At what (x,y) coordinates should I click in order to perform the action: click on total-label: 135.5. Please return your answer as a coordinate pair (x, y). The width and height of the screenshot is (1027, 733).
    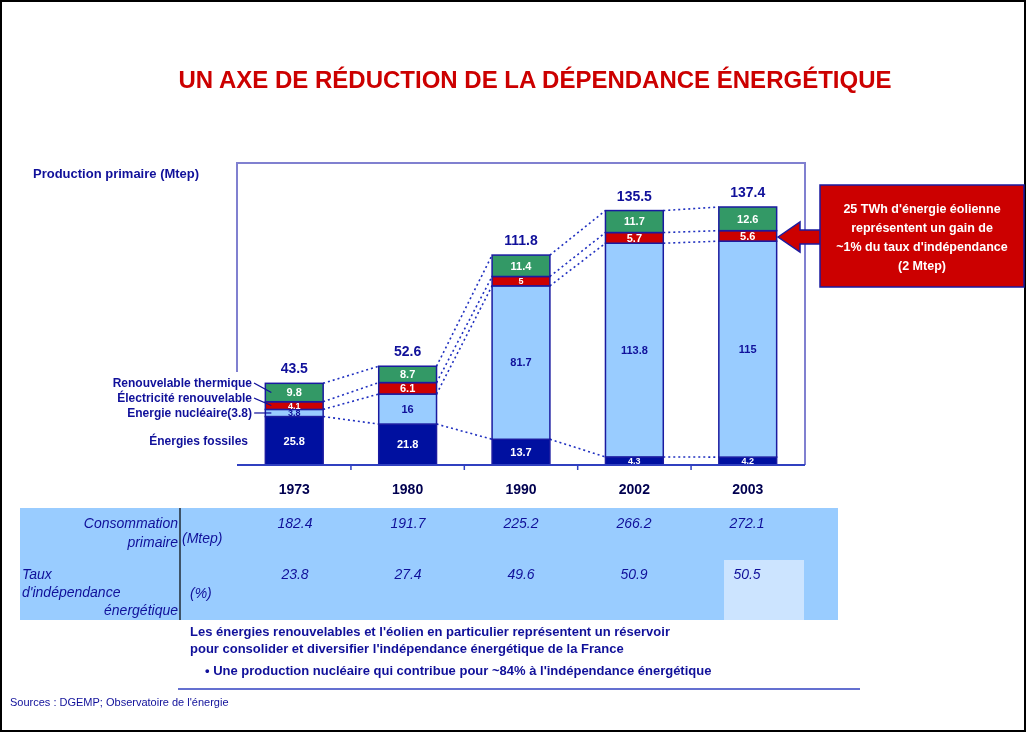
    Looking at the image, I should click on (634, 195).